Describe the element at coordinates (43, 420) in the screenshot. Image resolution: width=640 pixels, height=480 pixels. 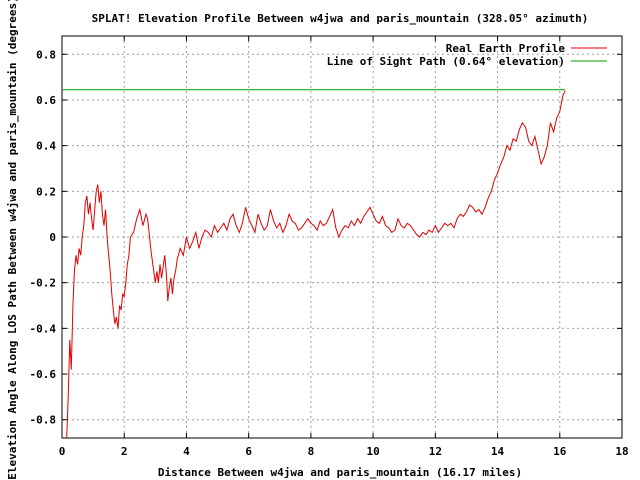
I see `y-tick-label: -0.8` at that location.